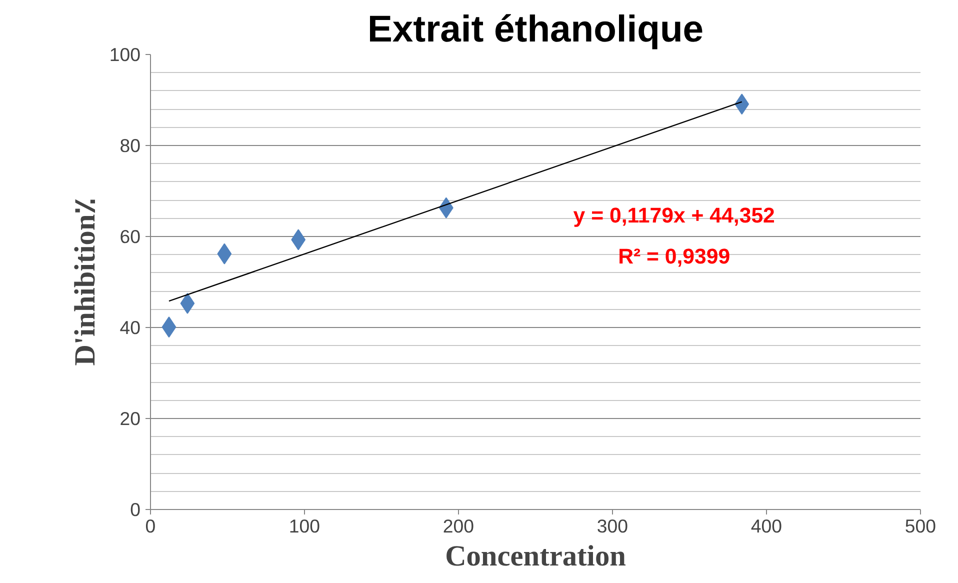 The width and height of the screenshot is (958, 583). What do you see at coordinates (674, 215) in the screenshot?
I see `annotation: y = 0,1179x + 44,352` at bounding box center [674, 215].